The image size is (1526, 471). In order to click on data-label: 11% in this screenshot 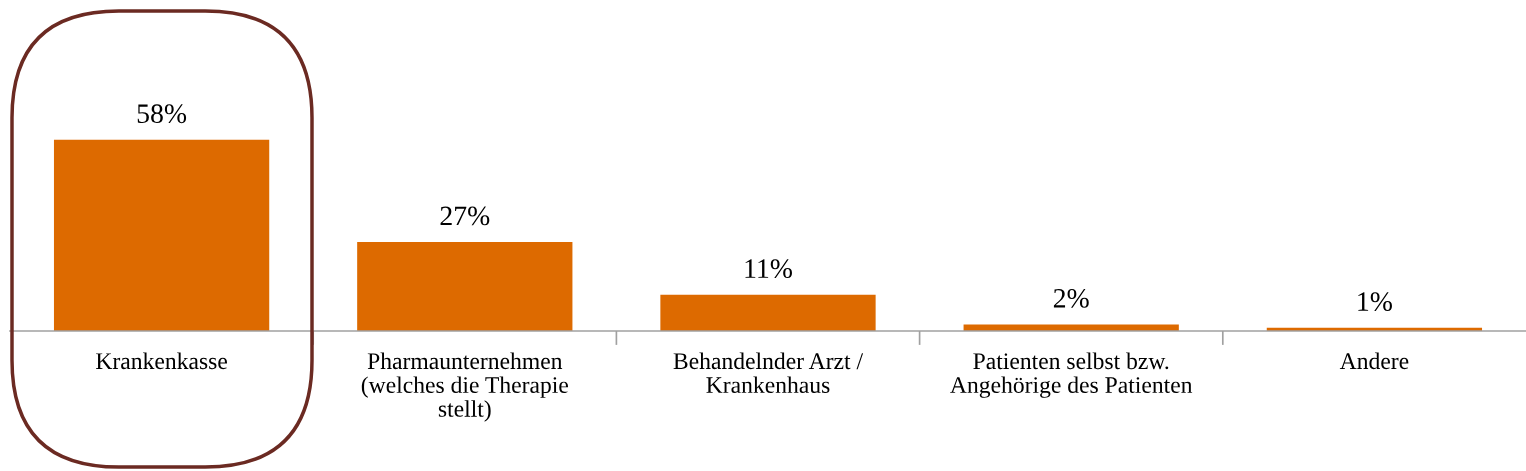, I will do `click(768, 269)`.